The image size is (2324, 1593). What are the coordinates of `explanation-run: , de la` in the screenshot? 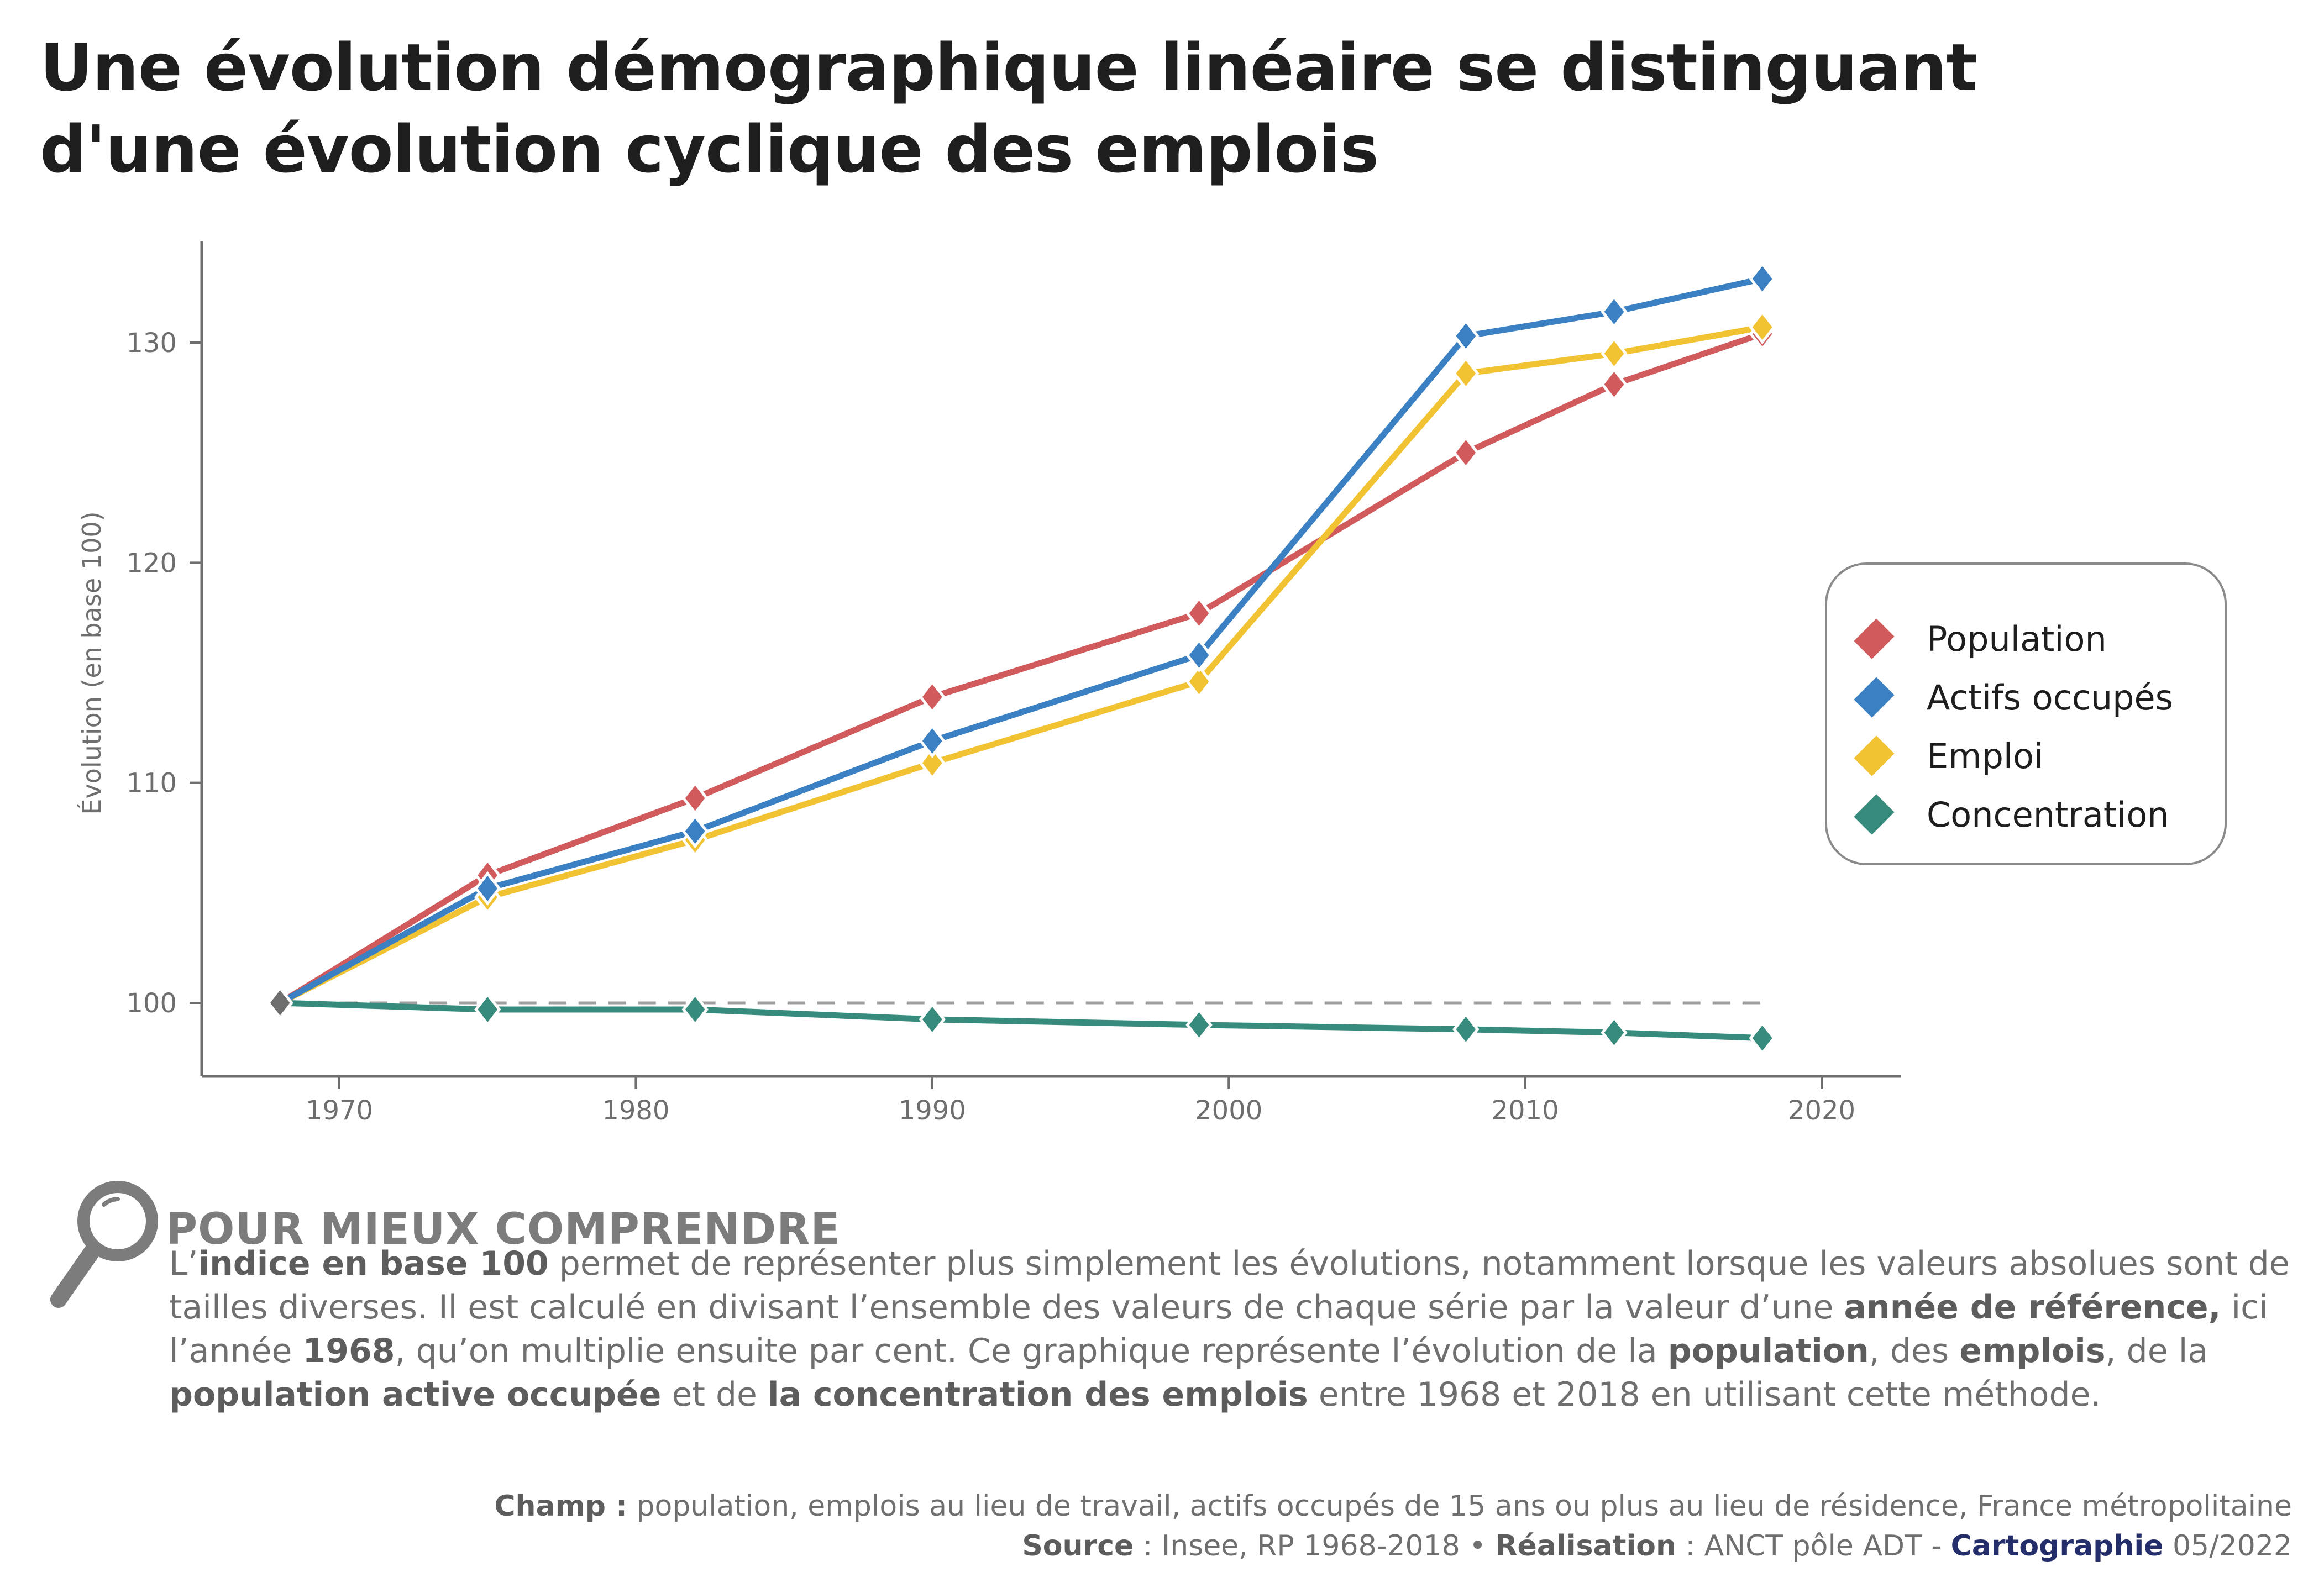 It's located at (2156, 1351).